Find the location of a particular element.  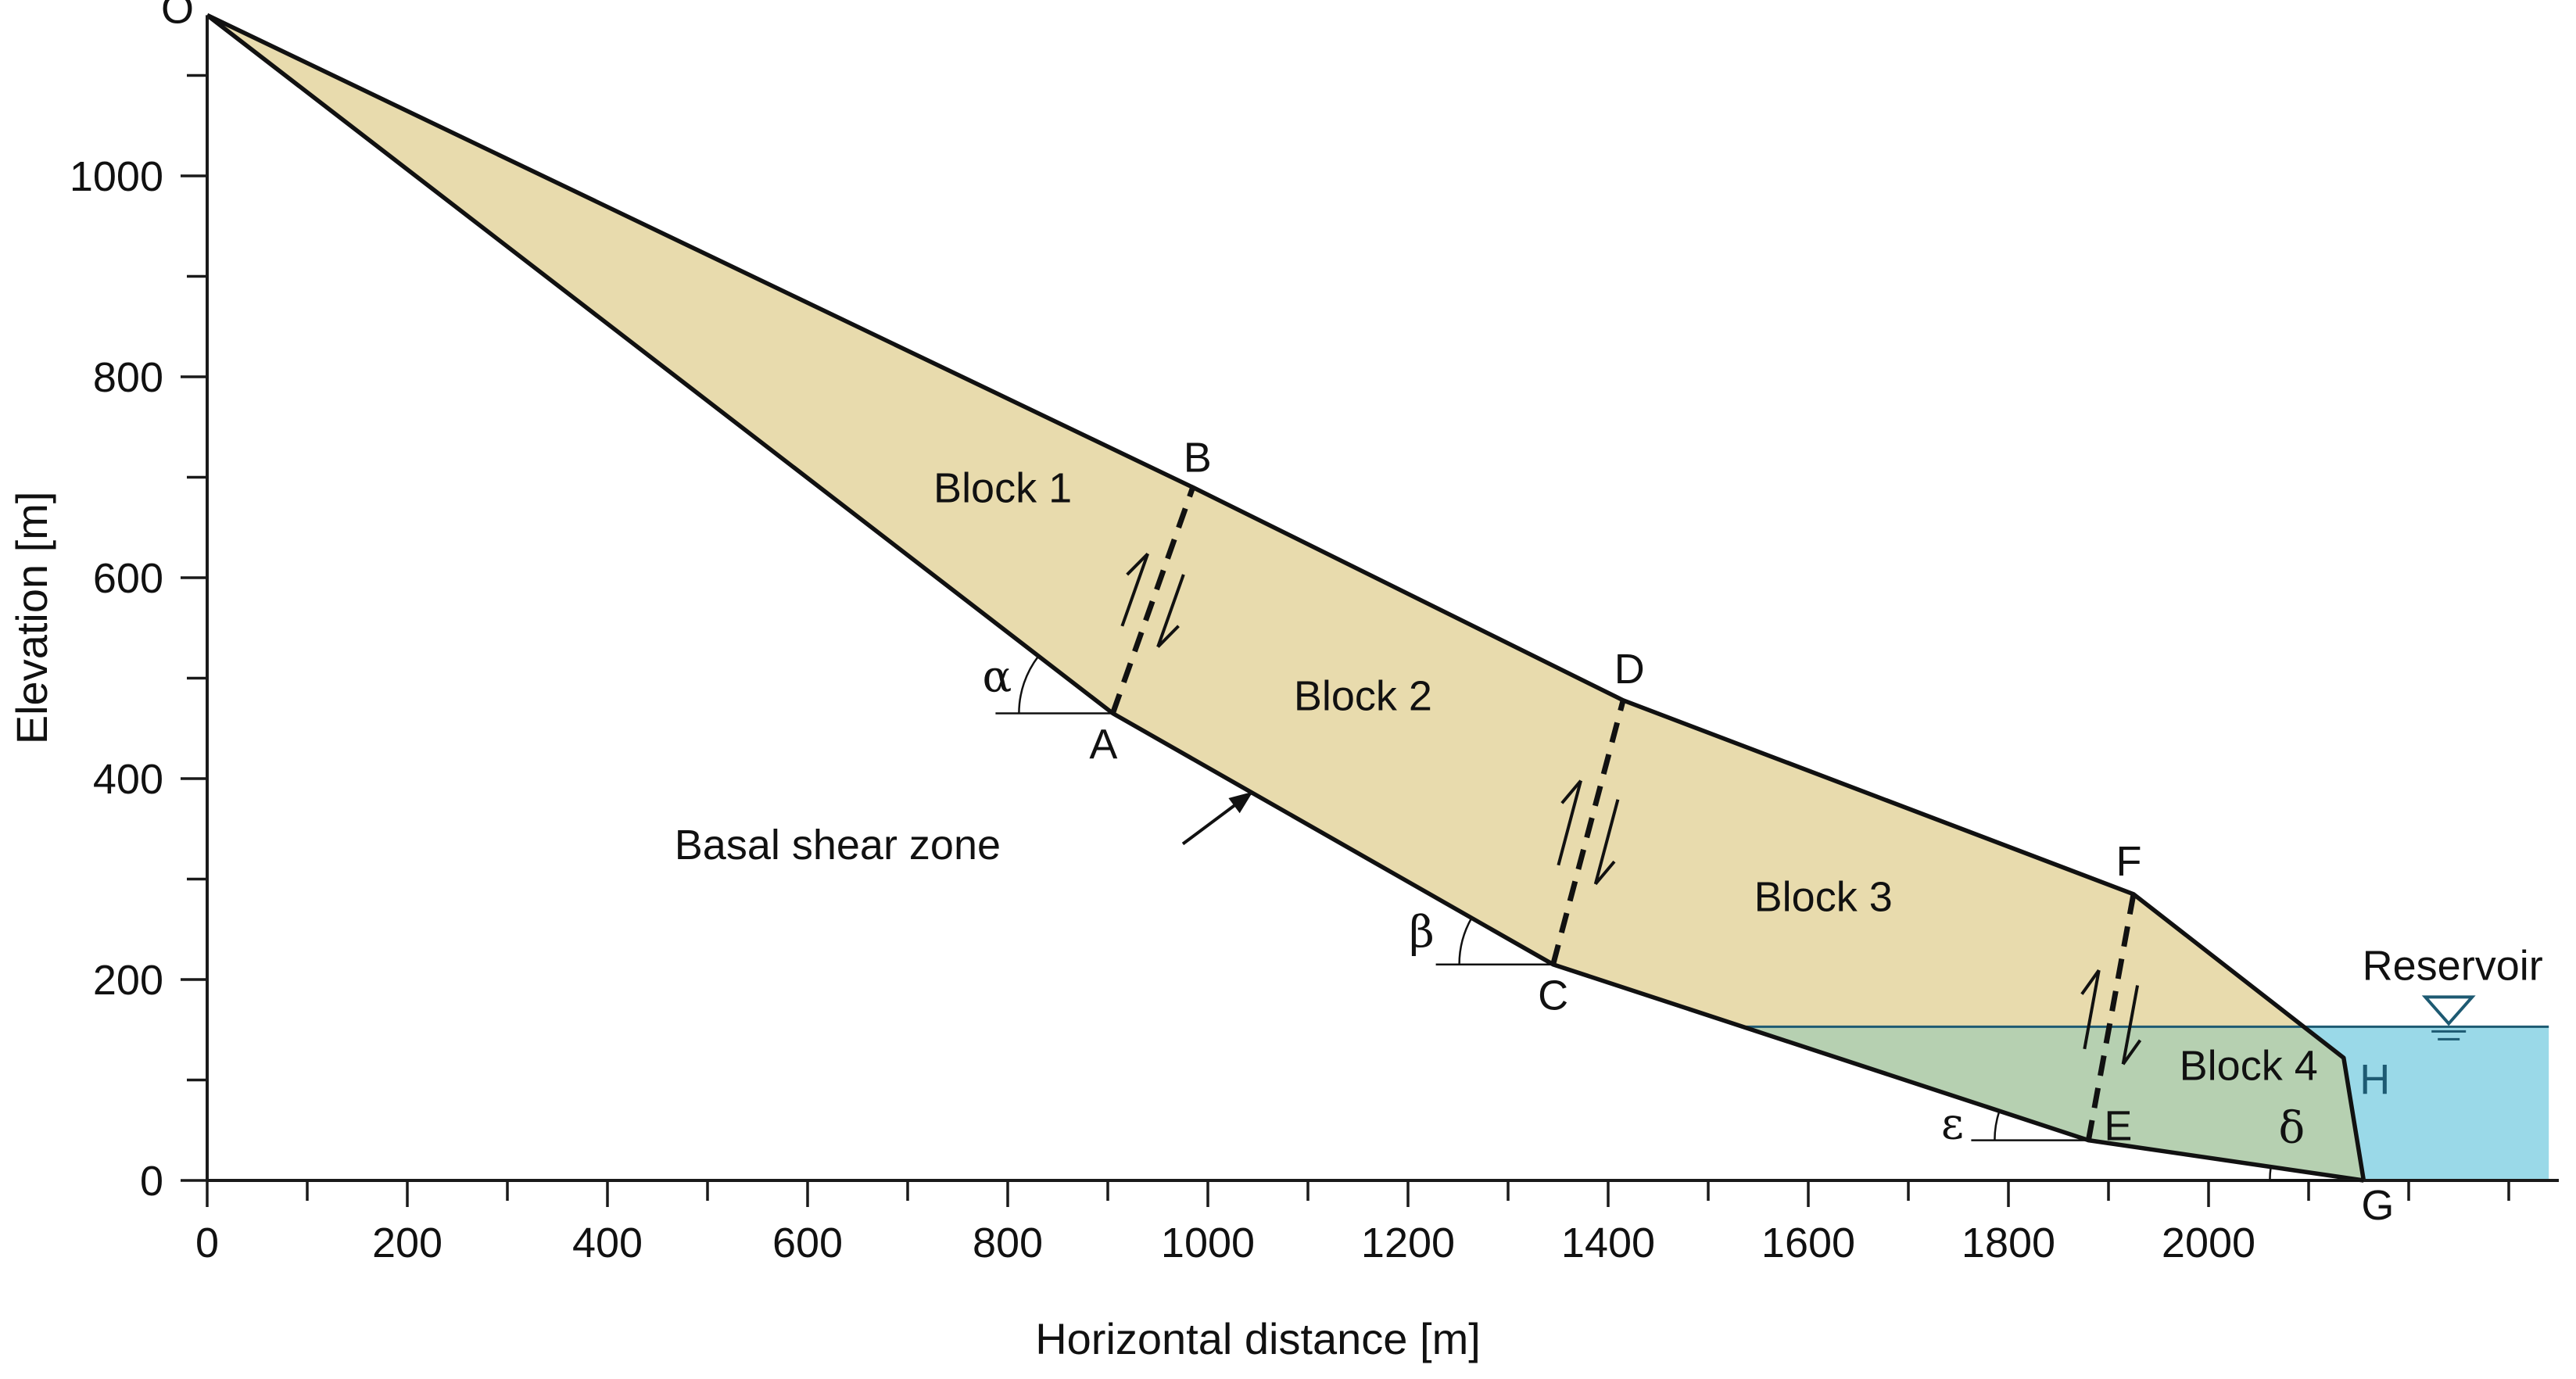

fault-AB is located at coordinates (1153, 601).